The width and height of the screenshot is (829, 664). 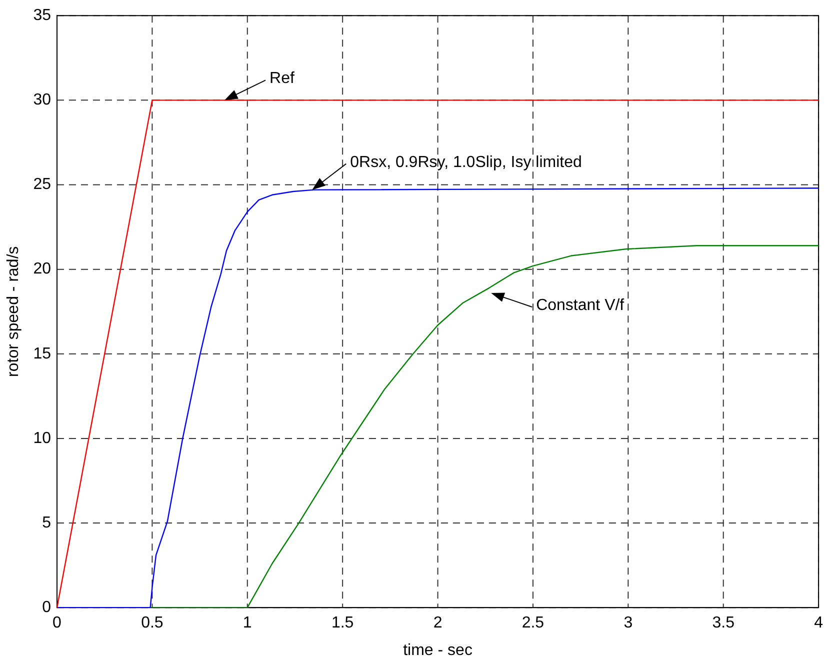 I want to click on y-axis-title: rotor speed - rad/s, so click(x=13, y=311).